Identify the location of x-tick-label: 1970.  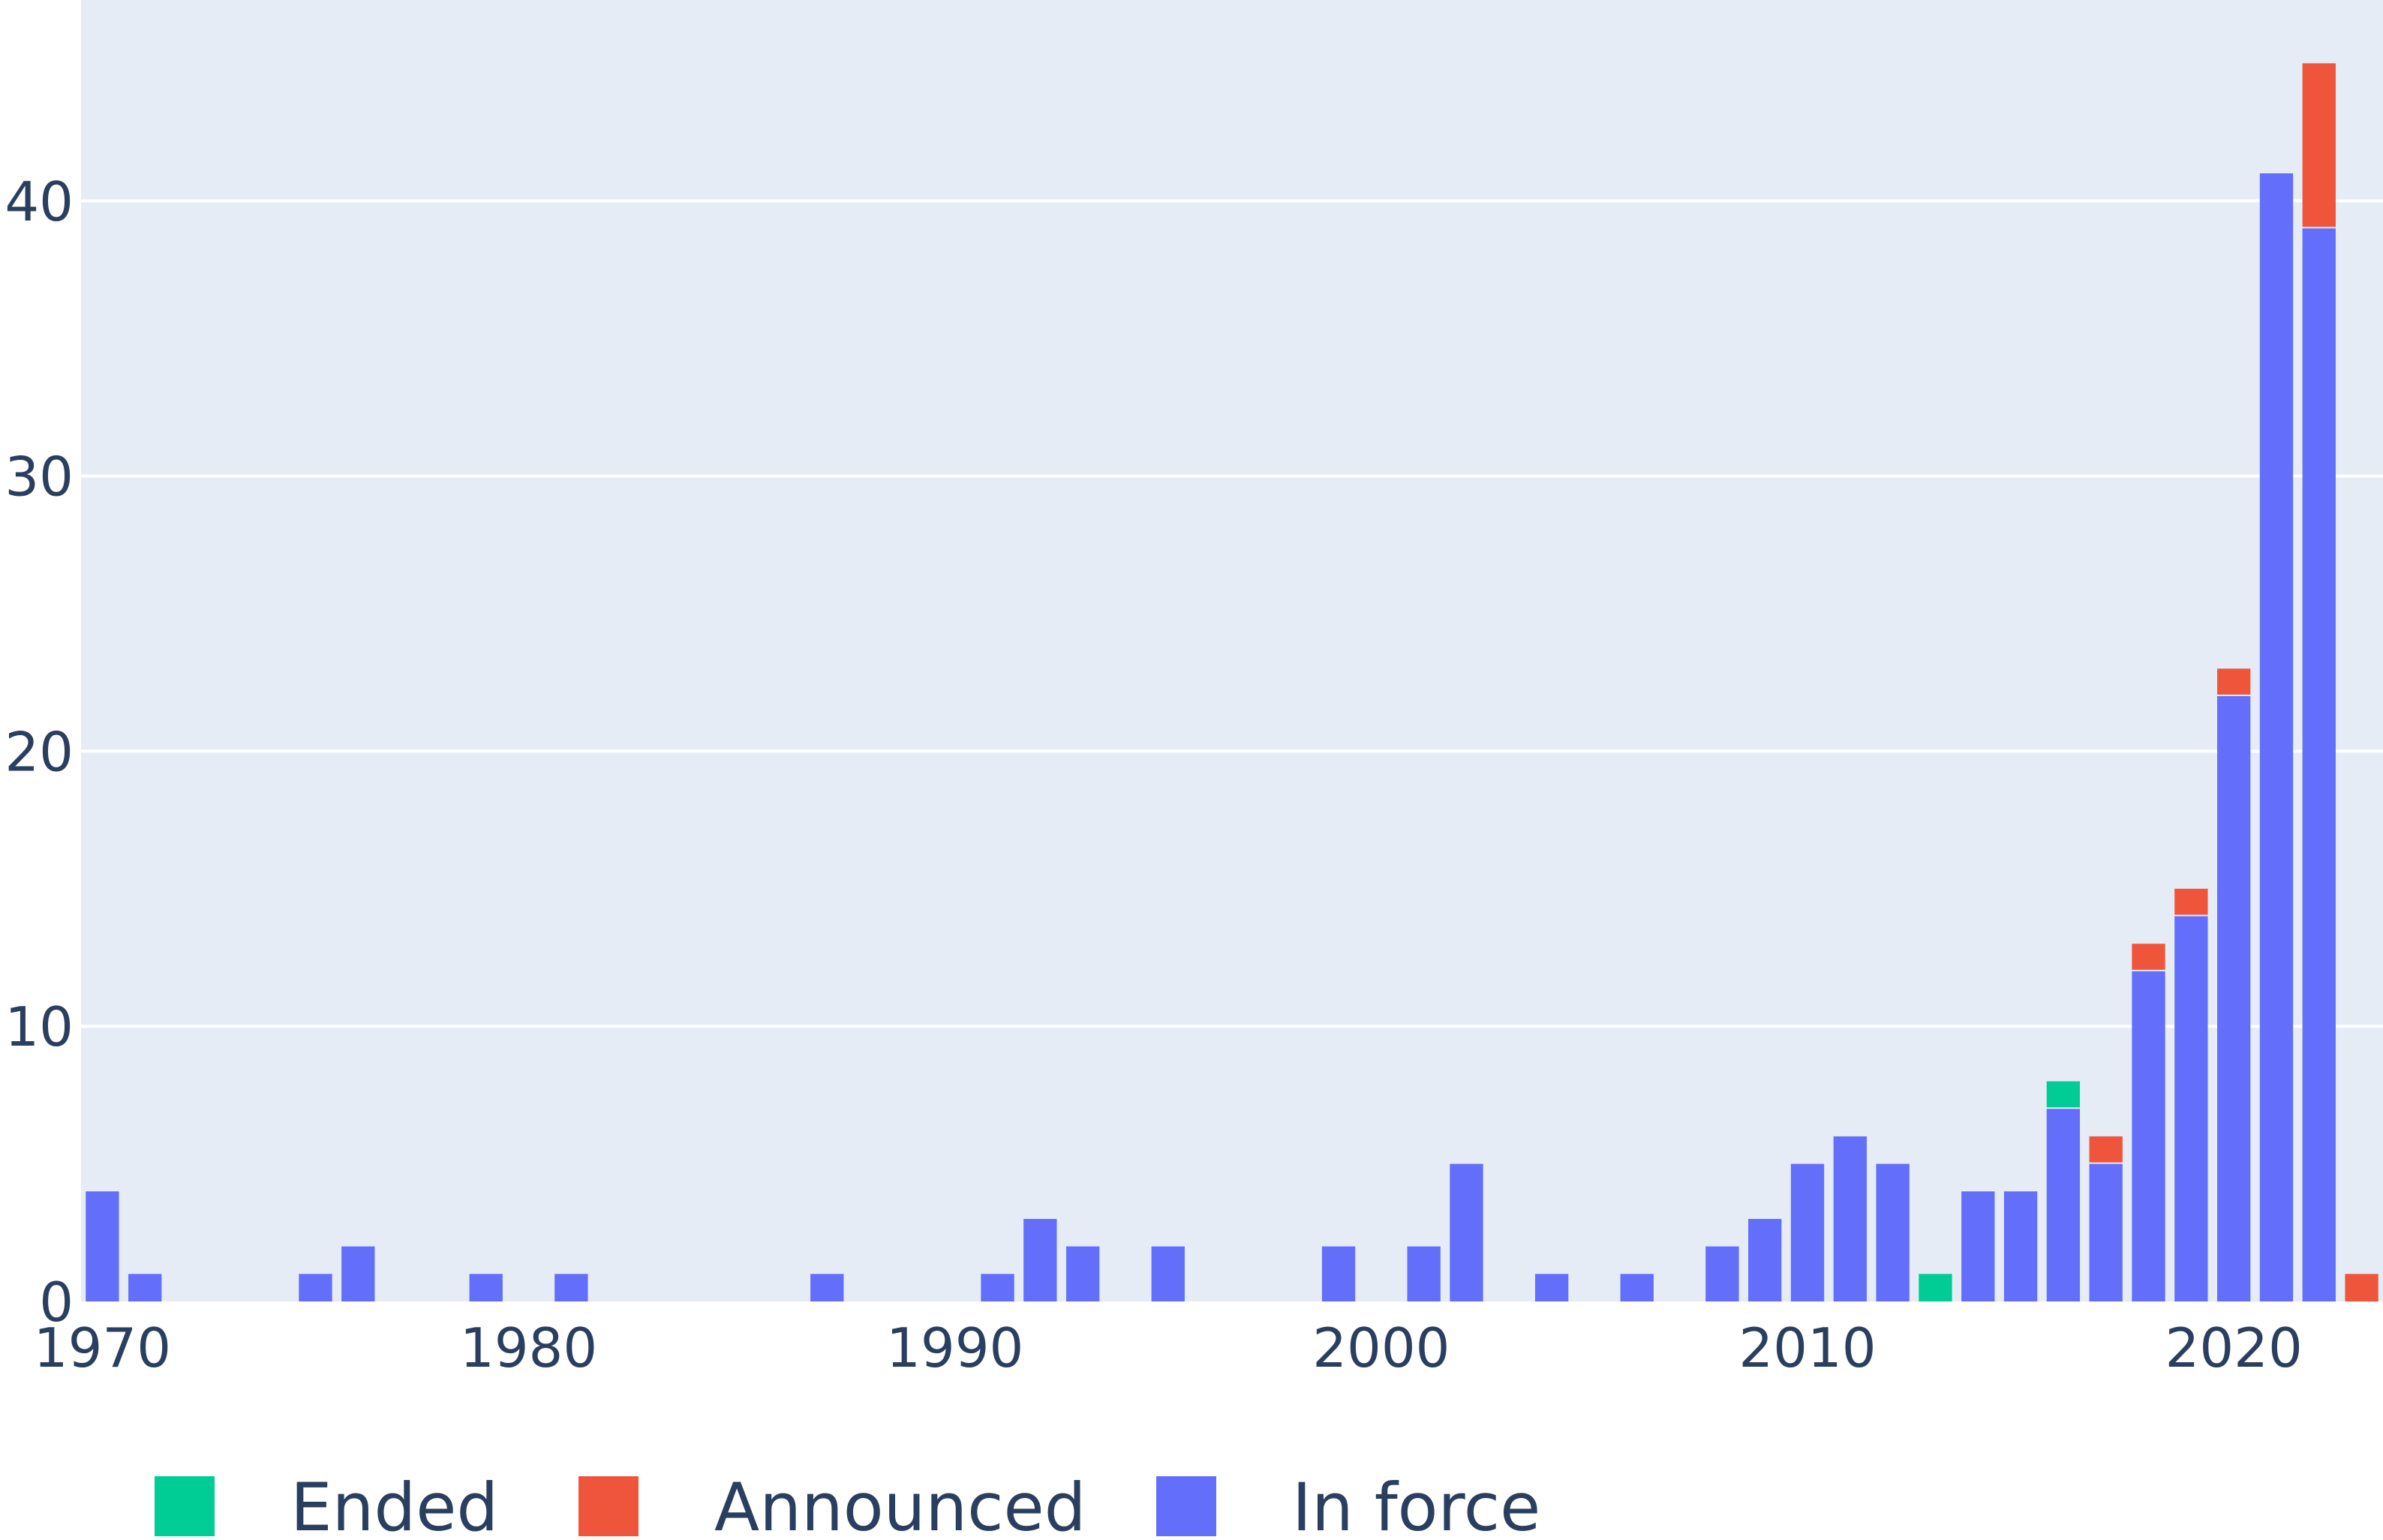
(102, 1347).